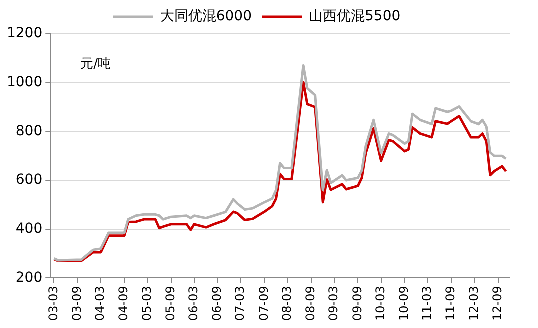  What do you see at coordinates (311, 304) in the screenshot?
I see `x-tick-label: 08-09` at bounding box center [311, 304].